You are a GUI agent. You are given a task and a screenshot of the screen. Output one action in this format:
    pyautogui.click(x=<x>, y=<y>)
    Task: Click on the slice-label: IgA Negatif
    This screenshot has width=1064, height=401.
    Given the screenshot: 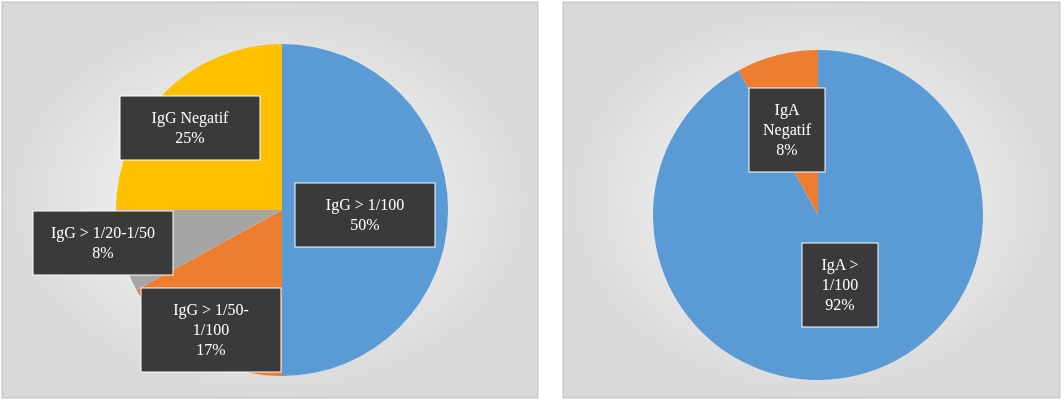 What is the action you would take?
    pyautogui.click(x=787, y=120)
    